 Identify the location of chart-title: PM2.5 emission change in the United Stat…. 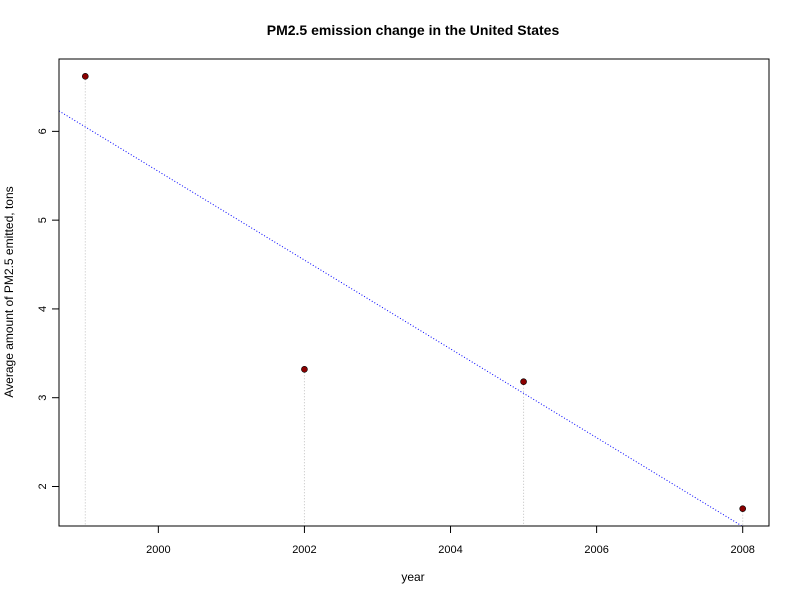
(413, 30).